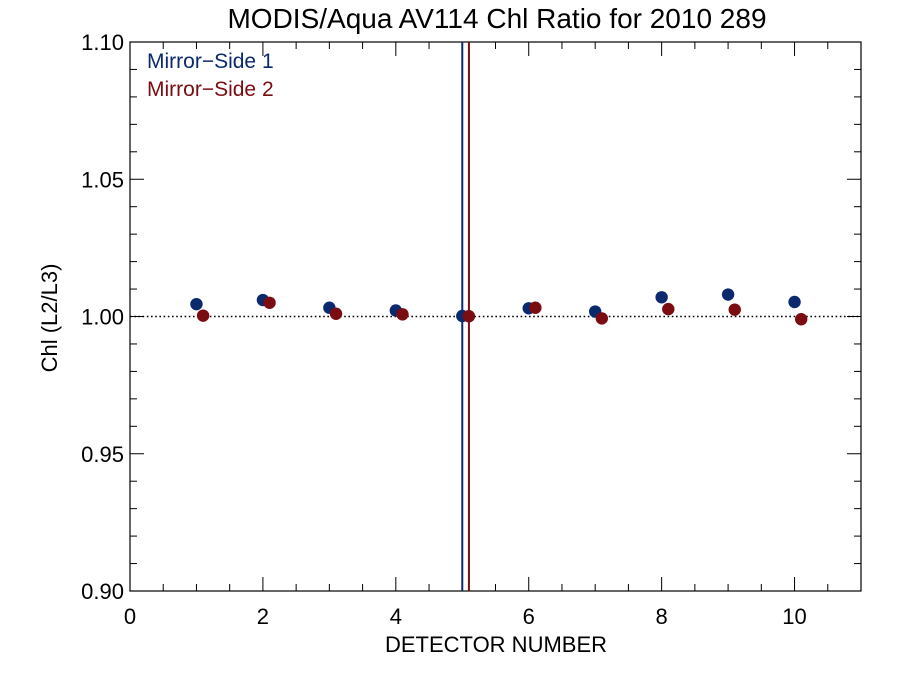 This screenshot has height=675, width=900. What do you see at coordinates (396, 616) in the screenshot?
I see `x-tick-label: 4` at bounding box center [396, 616].